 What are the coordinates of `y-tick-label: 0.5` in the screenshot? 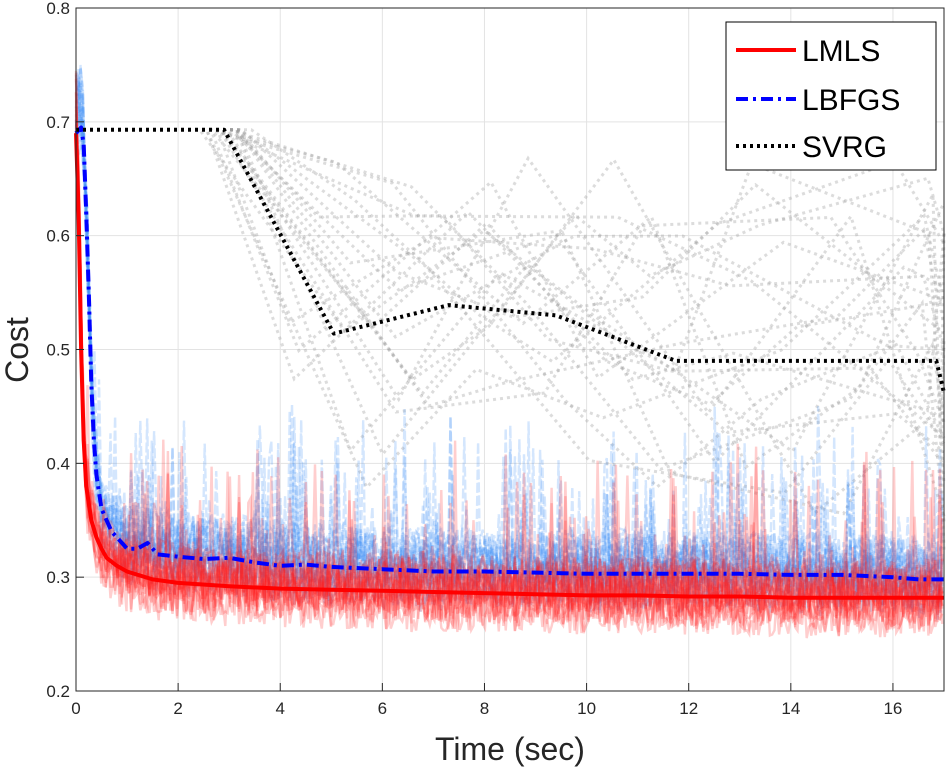 It's located at (58, 350).